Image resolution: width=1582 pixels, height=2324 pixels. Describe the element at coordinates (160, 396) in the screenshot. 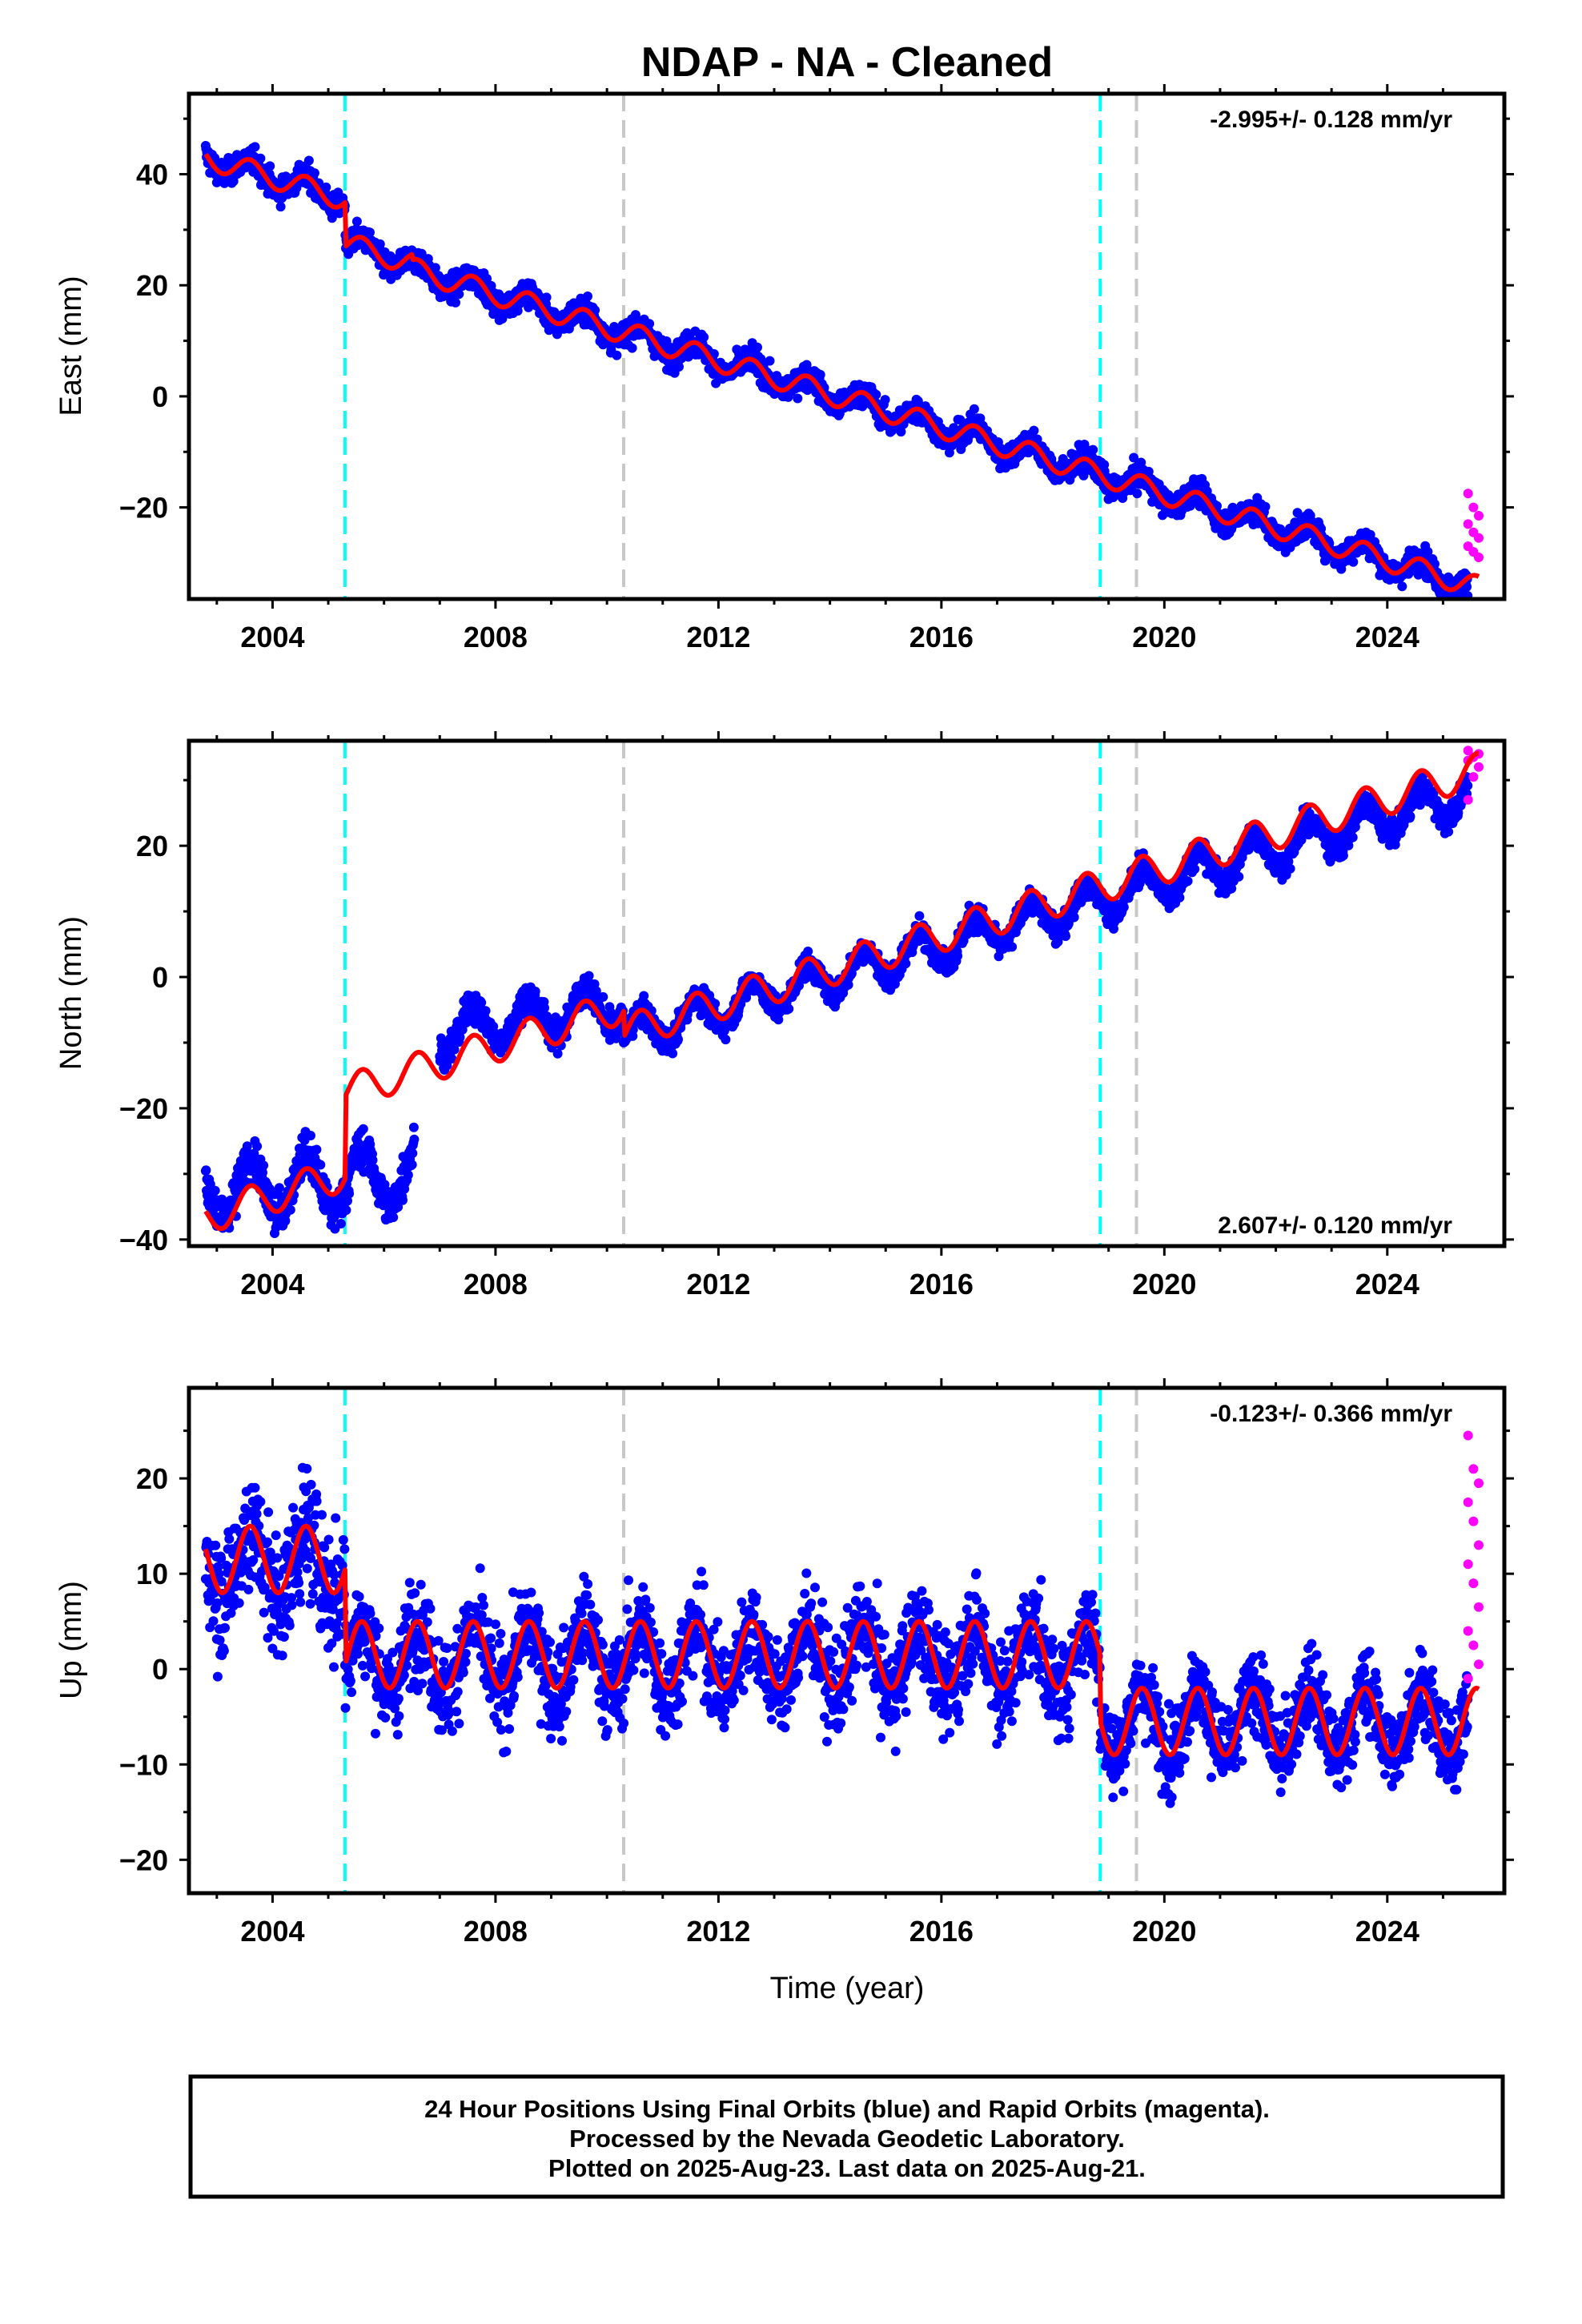

I see `east-ytick-label: 0` at that location.